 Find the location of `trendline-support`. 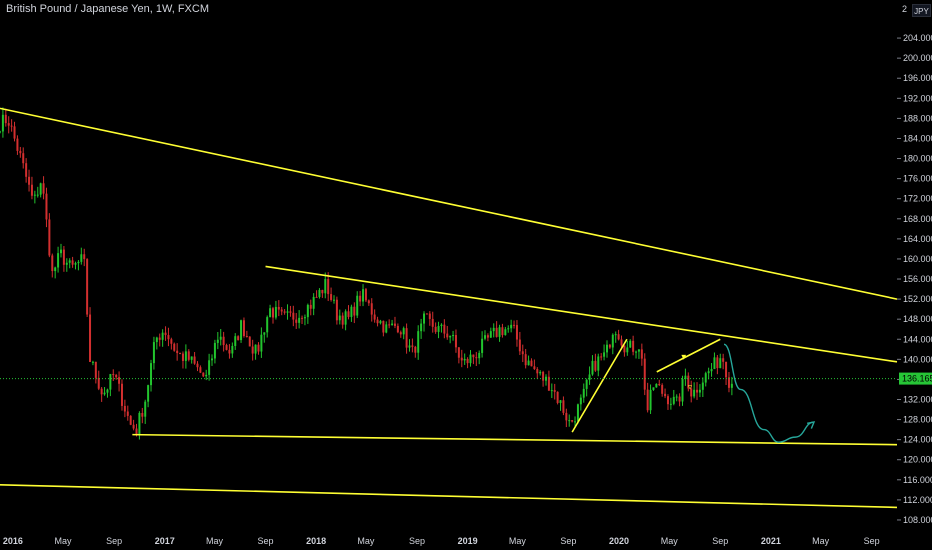

trendline-support is located at coordinates (515, 439).